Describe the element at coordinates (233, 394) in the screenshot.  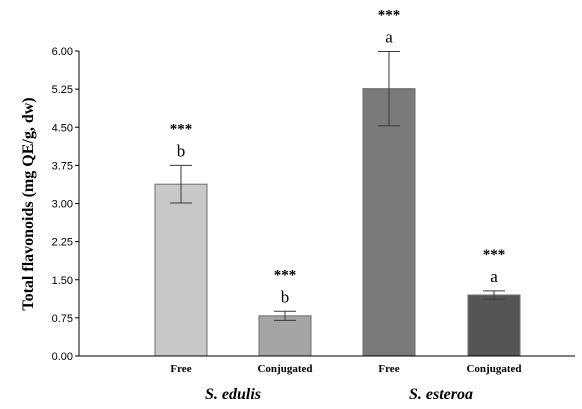
I see `x-group-label: S. edulis` at that location.